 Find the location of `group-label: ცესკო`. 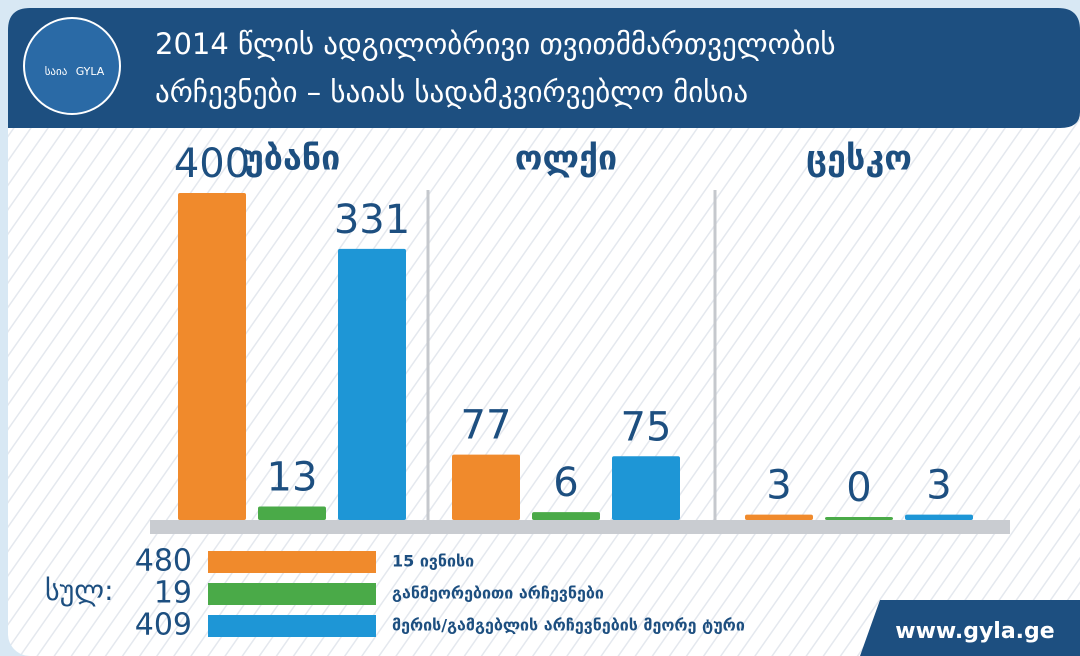

group-label: ცესკო is located at coordinates (859, 159).